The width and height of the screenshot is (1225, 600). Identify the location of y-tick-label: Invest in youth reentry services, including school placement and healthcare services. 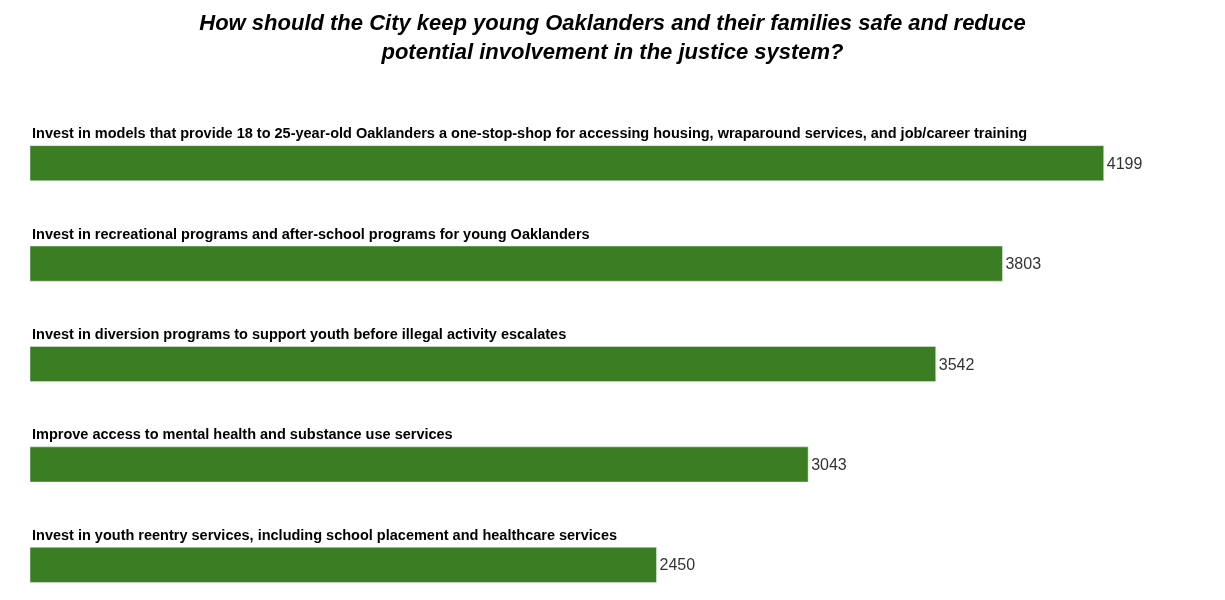
(325, 535).